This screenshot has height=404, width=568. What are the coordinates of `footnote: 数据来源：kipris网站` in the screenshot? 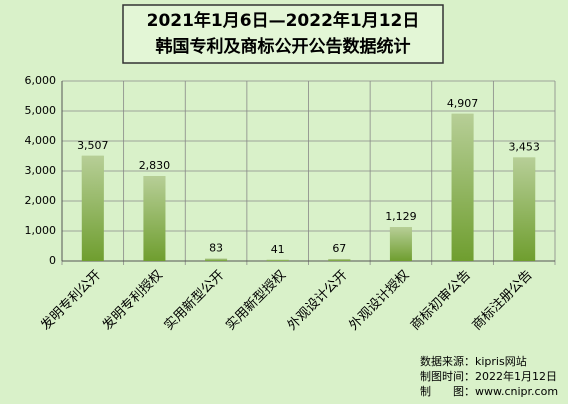 It's located at (473, 361).